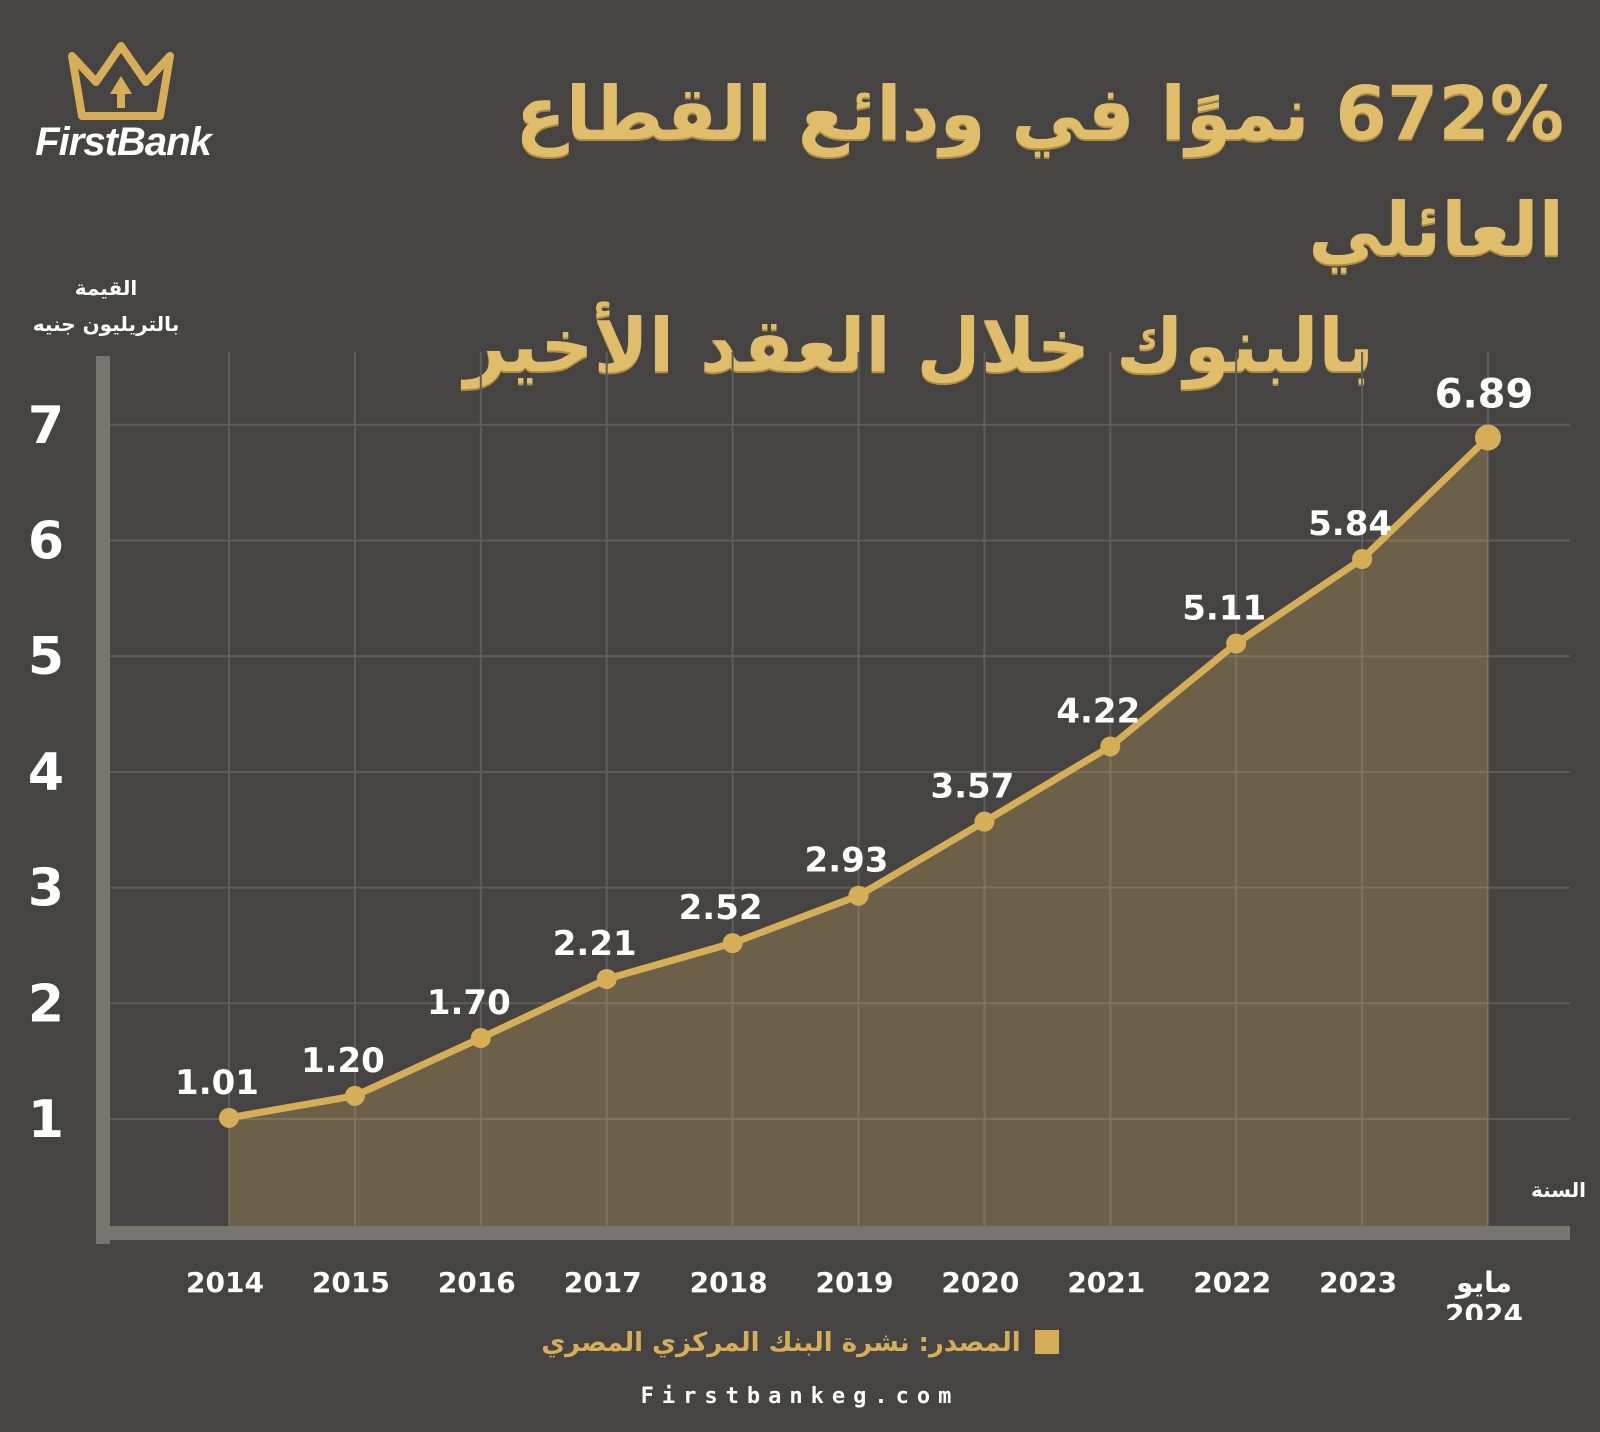 Image resolution: width=1600 pixels, height=1432 pixels. I want to click on brand-logo: FirstBank, so click(123, 107).